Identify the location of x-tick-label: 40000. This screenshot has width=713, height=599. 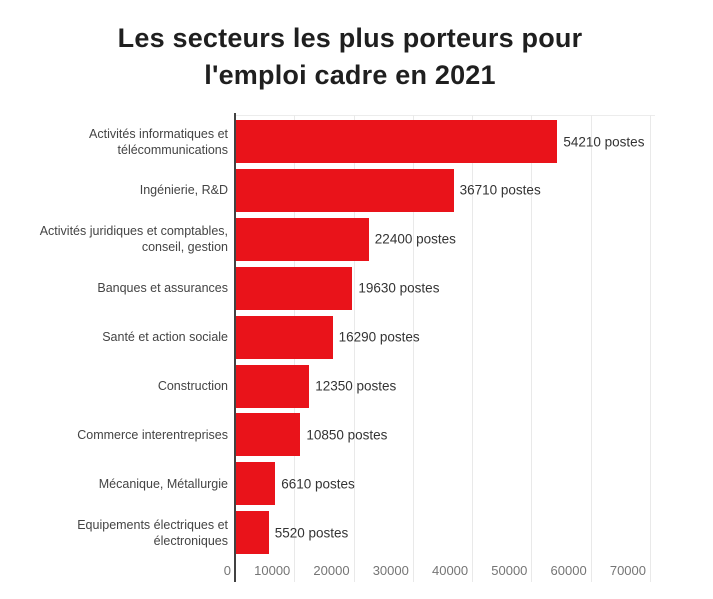
(450, 570).